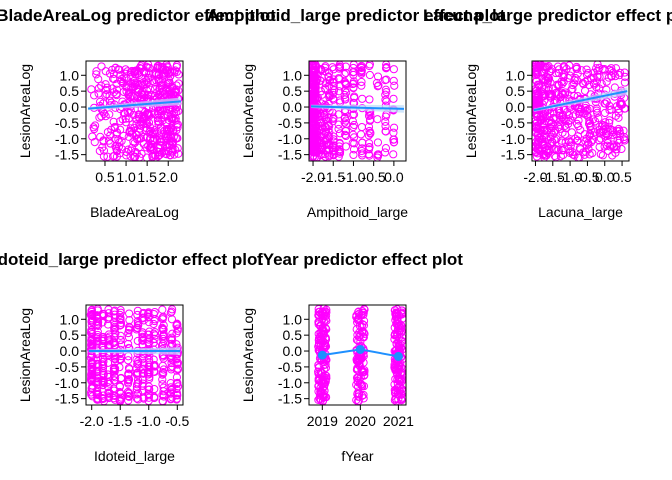 The height and width of the screenshot is (480, 672). What do you see at coordinates (357, 107) in the screenshot?
I see `effect-line` at bounding box center [357, 107].